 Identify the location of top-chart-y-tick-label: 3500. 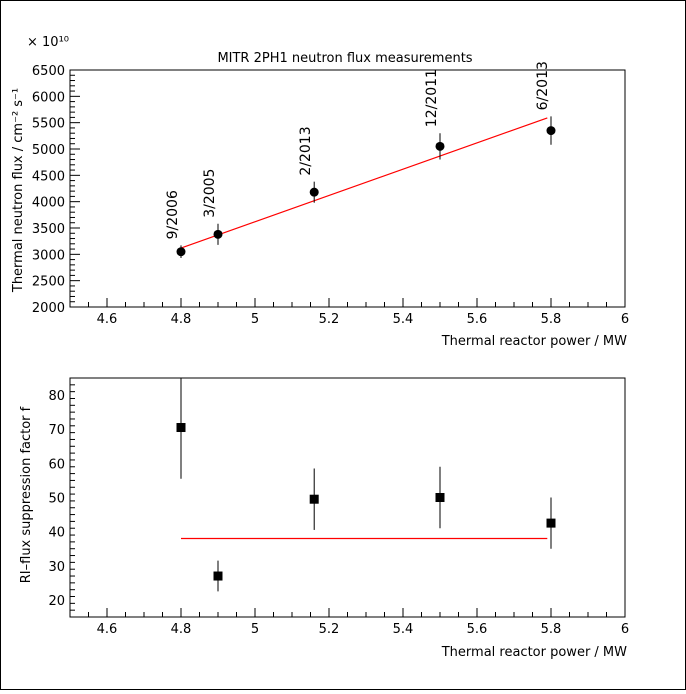
(48, 229).